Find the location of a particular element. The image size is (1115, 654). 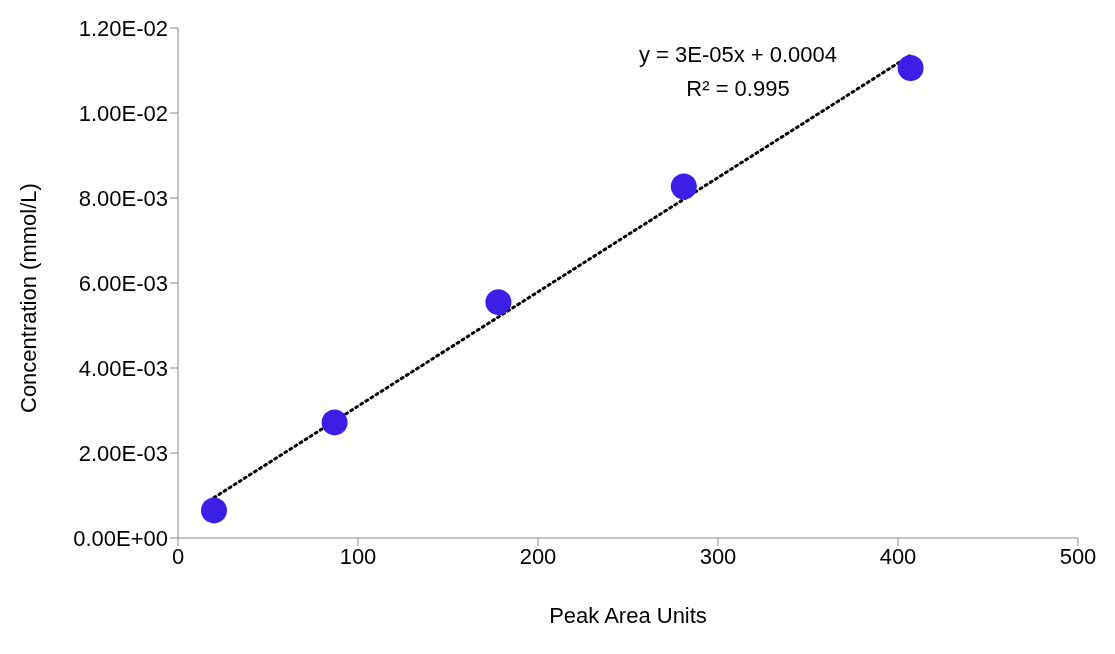

y-tick-label: 1.20E-02 is located at coordinates (123, 28).